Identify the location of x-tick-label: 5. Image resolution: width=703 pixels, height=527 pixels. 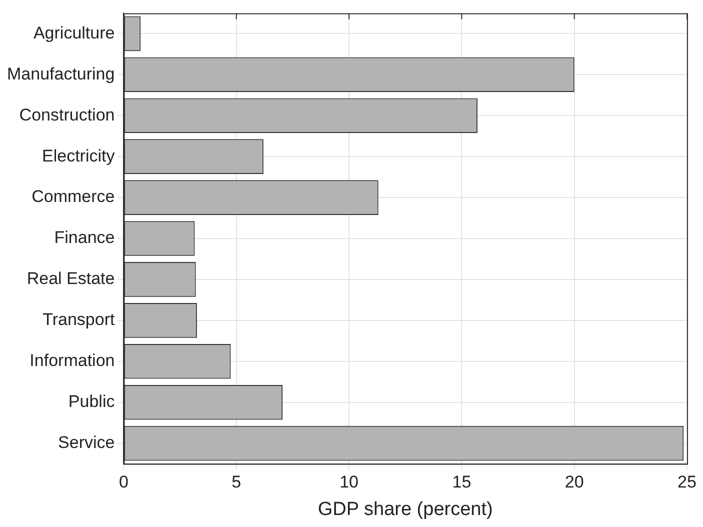
(237, 482).